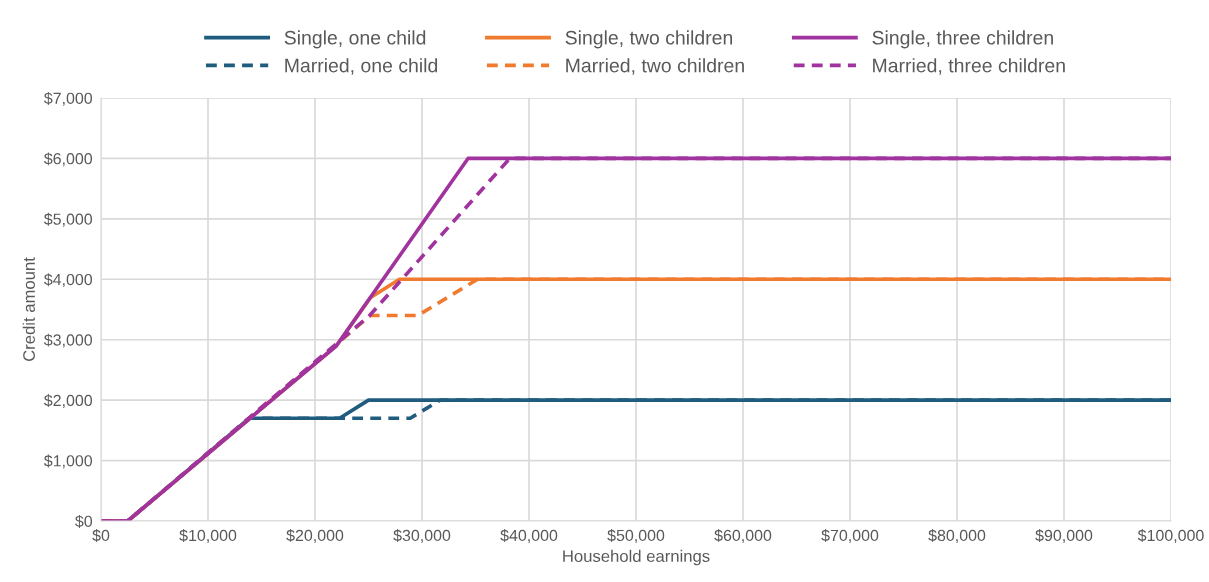 The image size is (1209, 582). What do you see at coordinates (68, 461) in the screenshot?
I see `y-tick-label: $1,000` at bounding box center [68, 461].